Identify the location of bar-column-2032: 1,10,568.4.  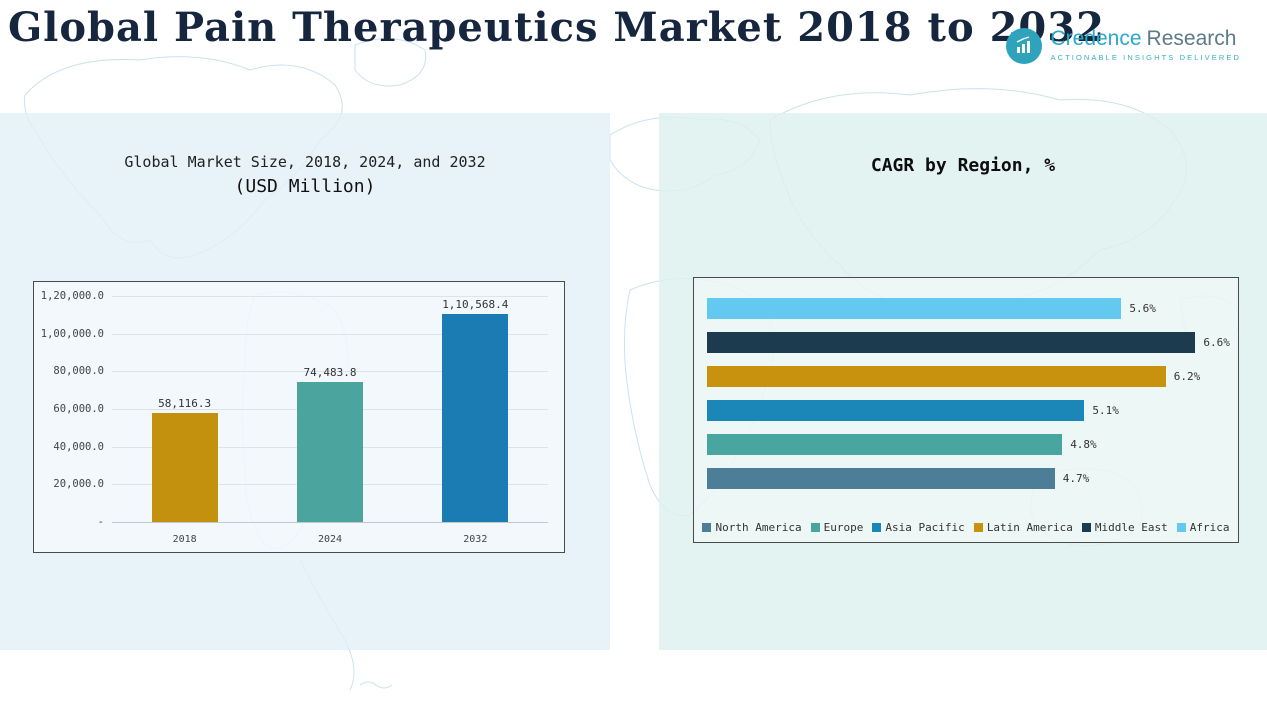
(475, 409).